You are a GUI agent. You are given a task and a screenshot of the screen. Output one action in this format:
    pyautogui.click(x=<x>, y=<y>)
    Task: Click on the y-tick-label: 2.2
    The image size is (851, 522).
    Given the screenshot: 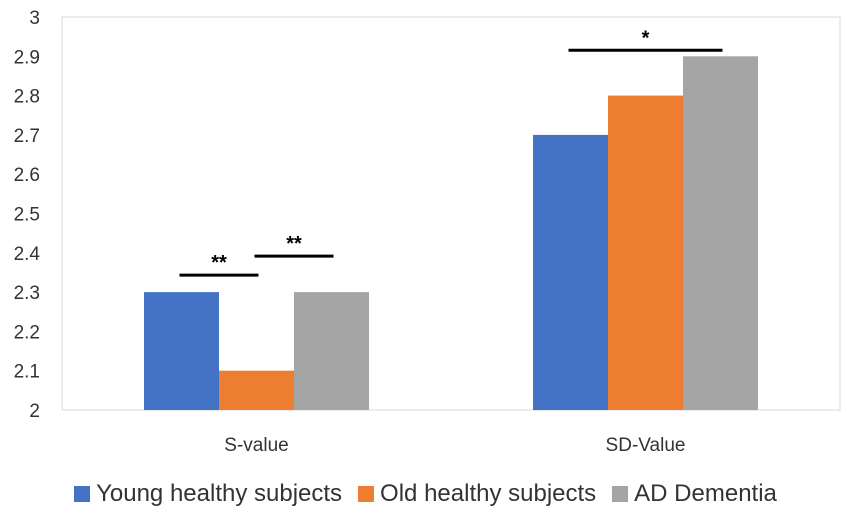 What is the action you would take?
    pyautogui.click(x=27, y=332)
    